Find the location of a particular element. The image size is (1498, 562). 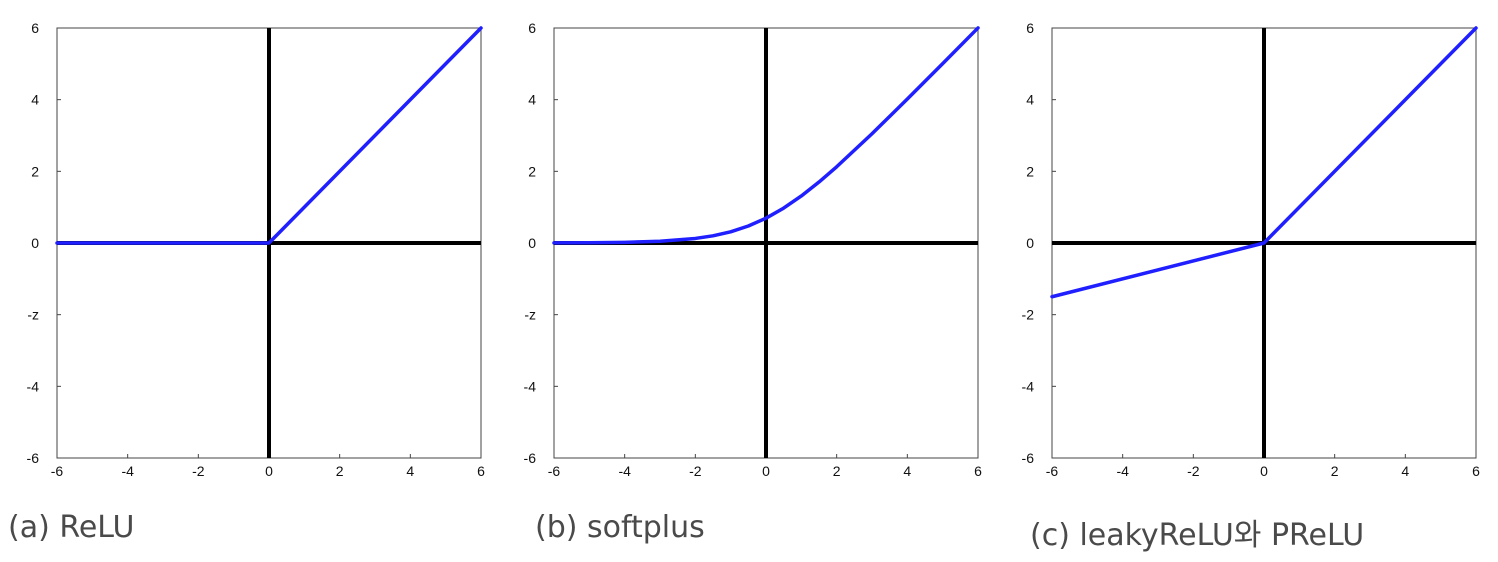

chart-softplus-y-tick-label: 4 is located at coordinates (532, 100).